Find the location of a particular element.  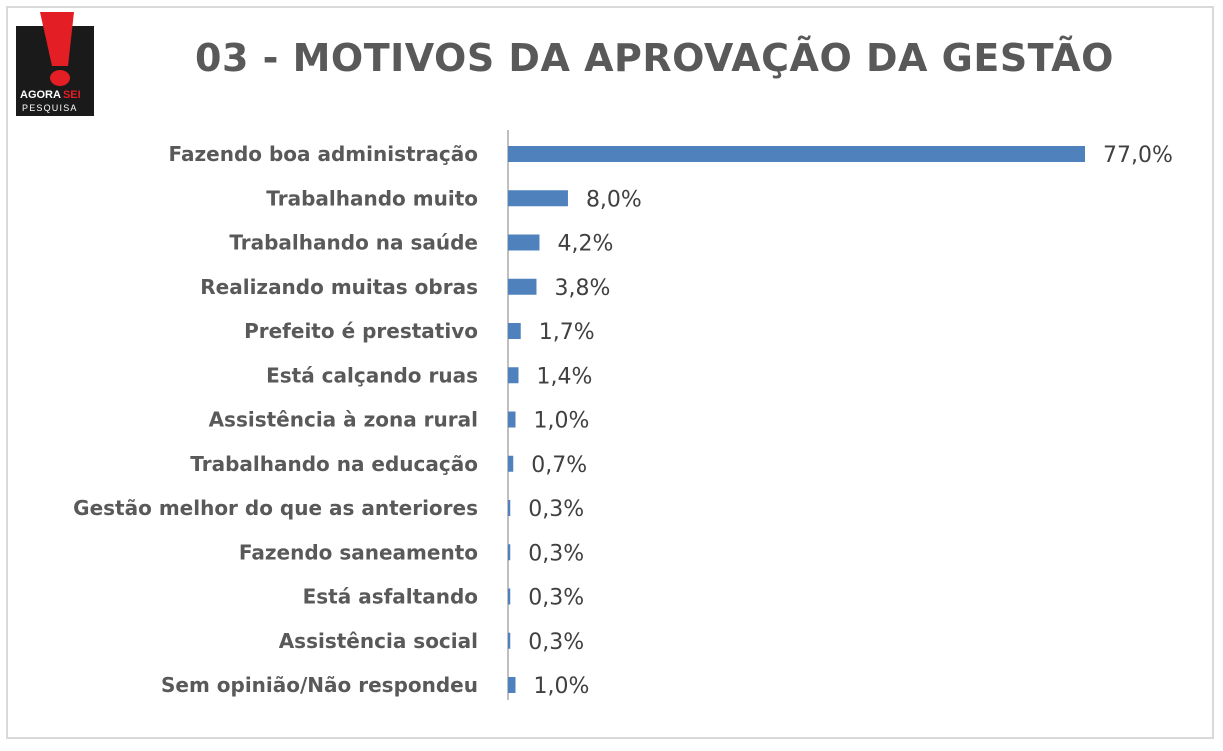

category-label: Assistência social is located at coordinates (378, 641).